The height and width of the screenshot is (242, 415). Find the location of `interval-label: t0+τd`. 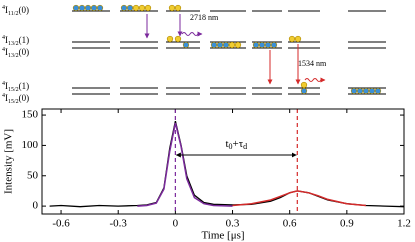

interval-label: t0+τd is located at coordinates (236, 144).